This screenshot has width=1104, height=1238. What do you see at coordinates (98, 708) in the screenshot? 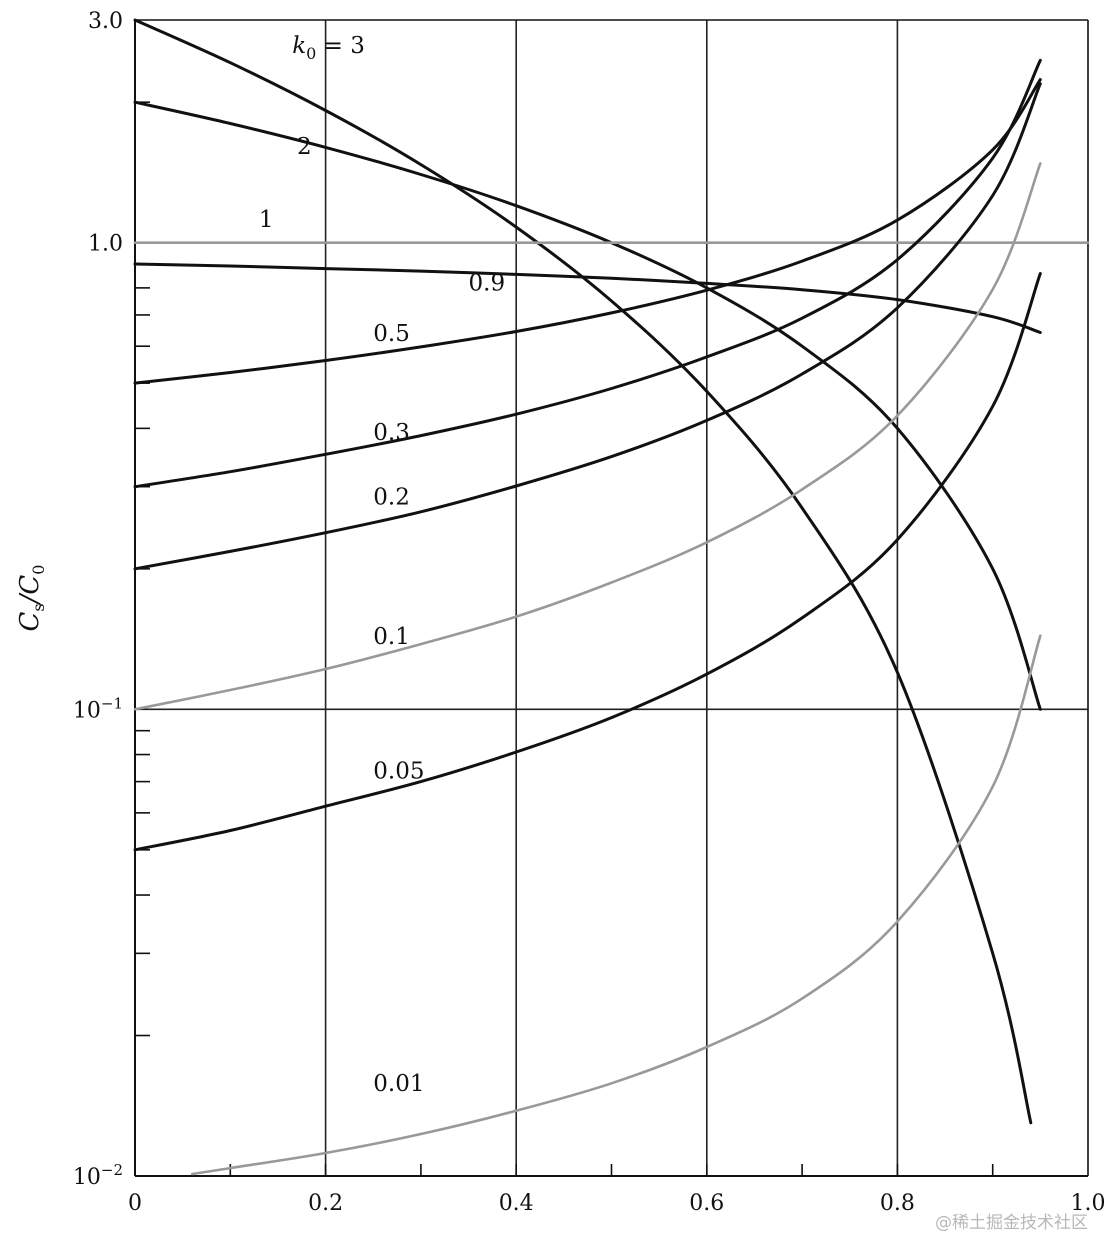
I see `y-tick-label: 10⁻¹` at bounding box center [98, 708].